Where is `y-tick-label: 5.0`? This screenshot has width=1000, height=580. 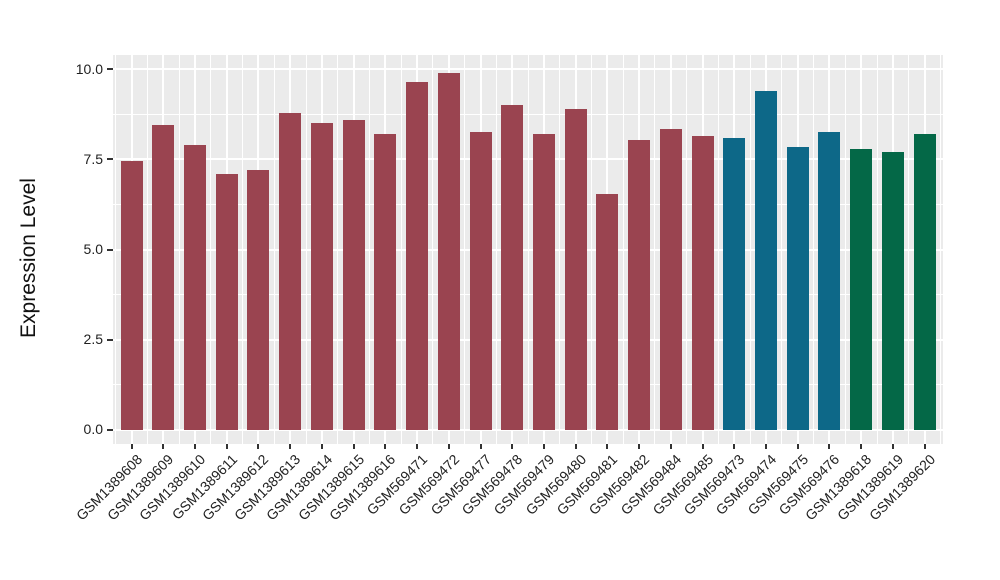 y-tick-label: 5.0 is located at coordinates (93, 249).